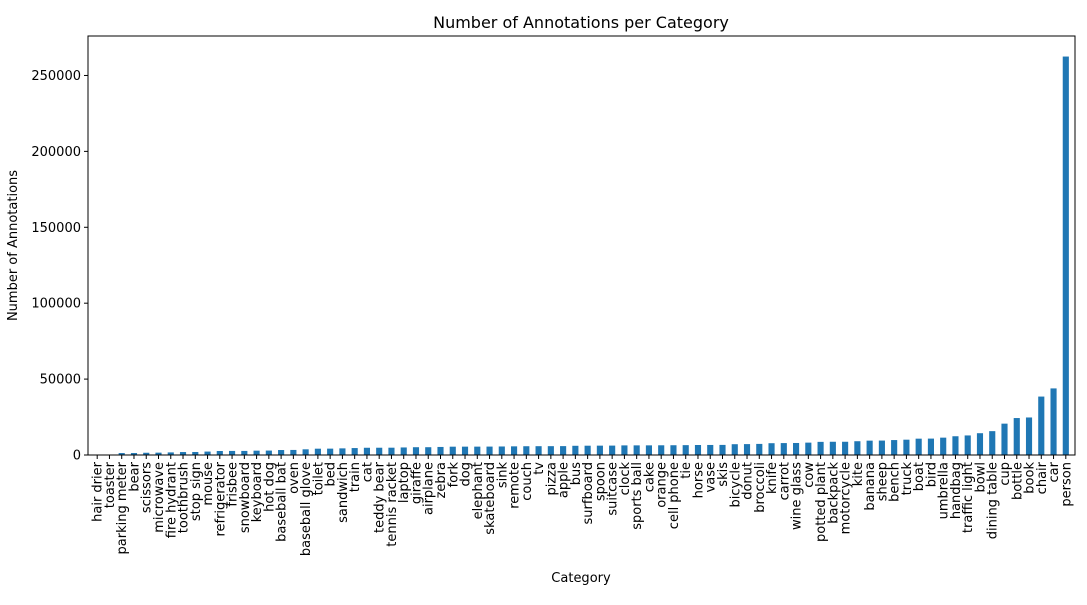 This screenshot has height=605, width=1087. Describe the element at coordinates (943, 446) in the screenshot. I see `bar-umbrella` at that location.